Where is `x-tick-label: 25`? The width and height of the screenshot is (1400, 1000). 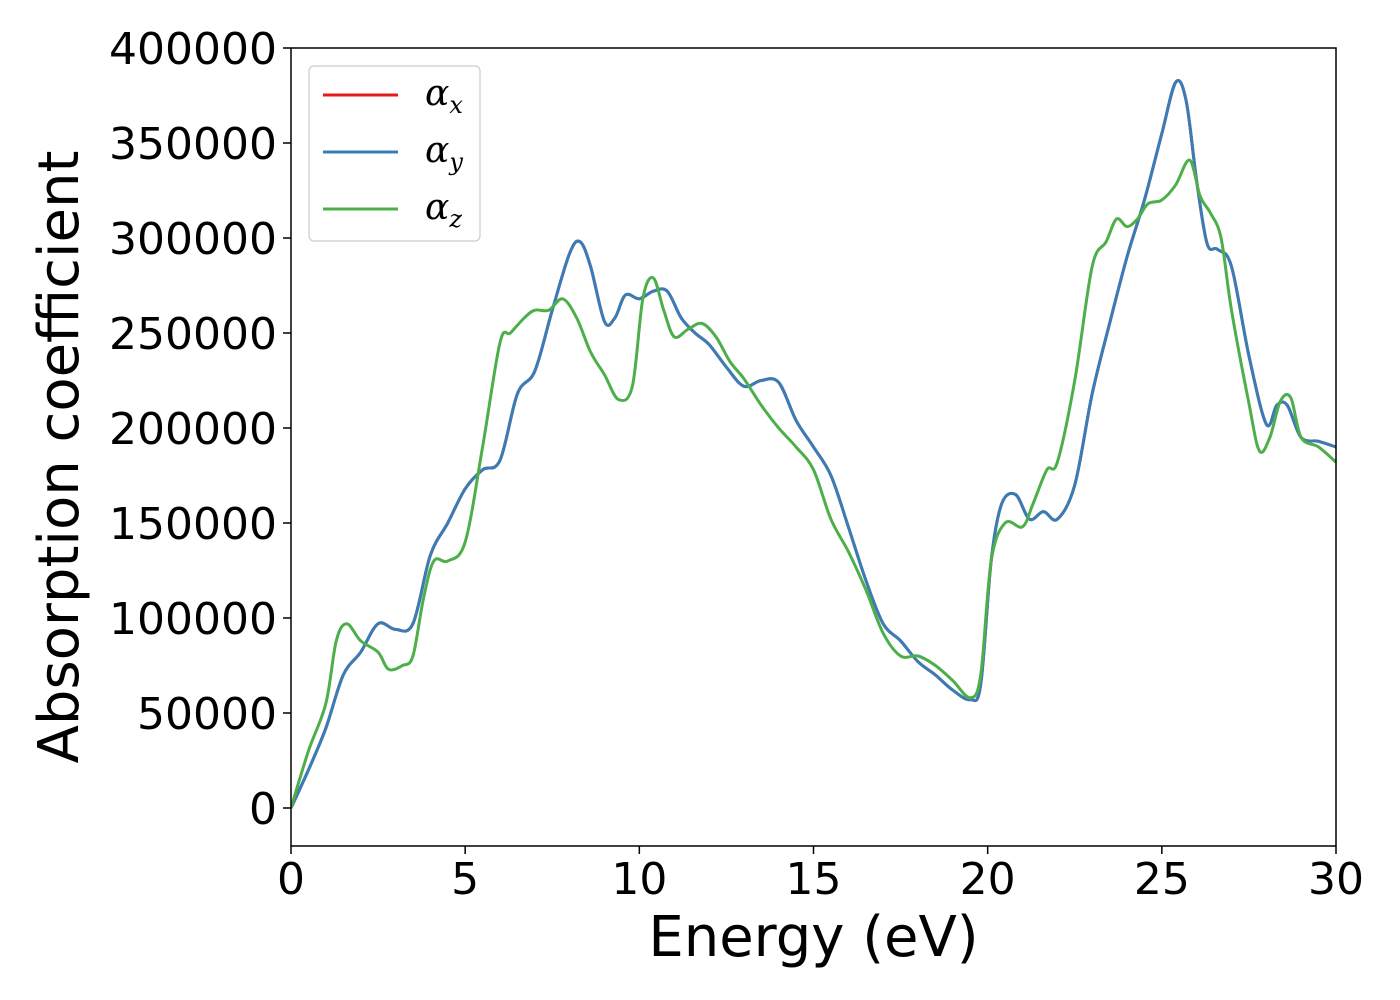
x-tick-label: 25 is located at coordinates (1162, 879).